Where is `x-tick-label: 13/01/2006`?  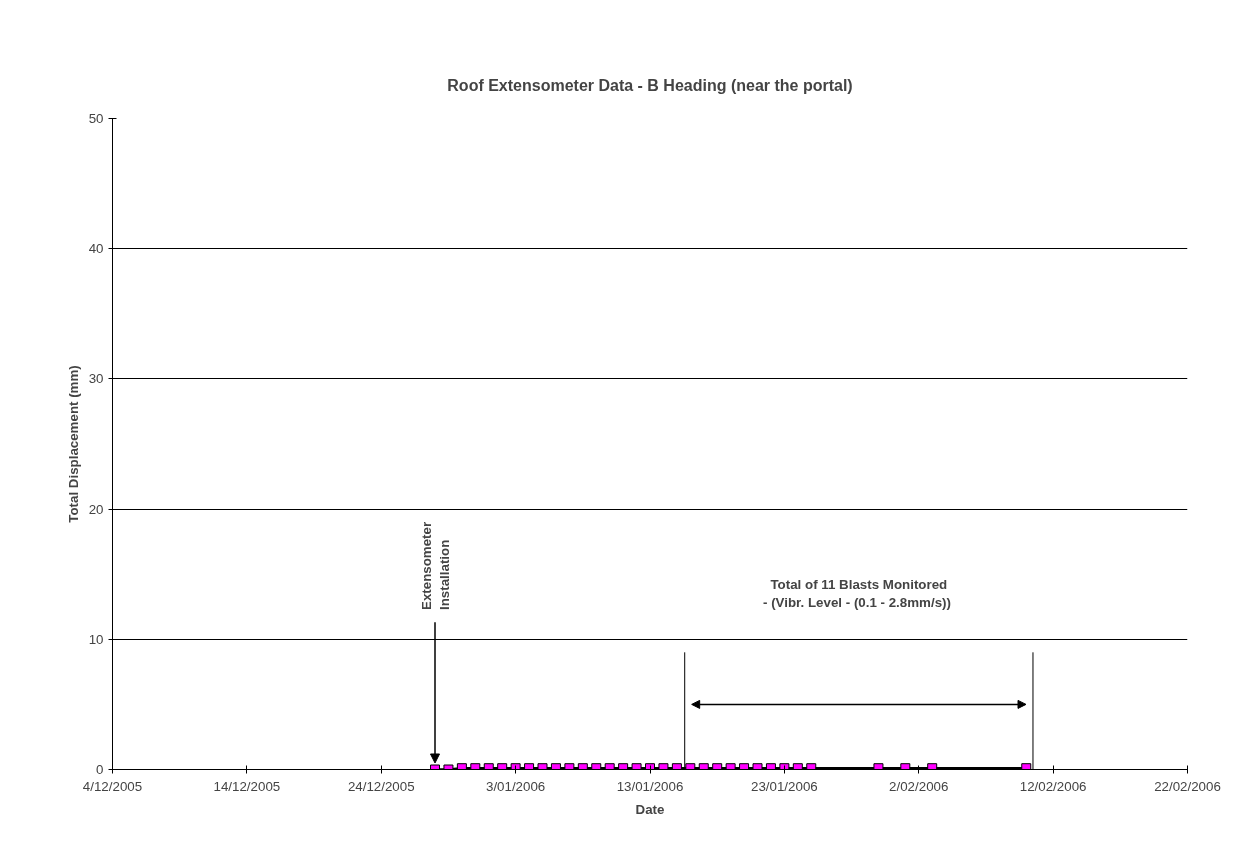 x-tick-label: 13/01/2006 is located at coordinates (650, 786).